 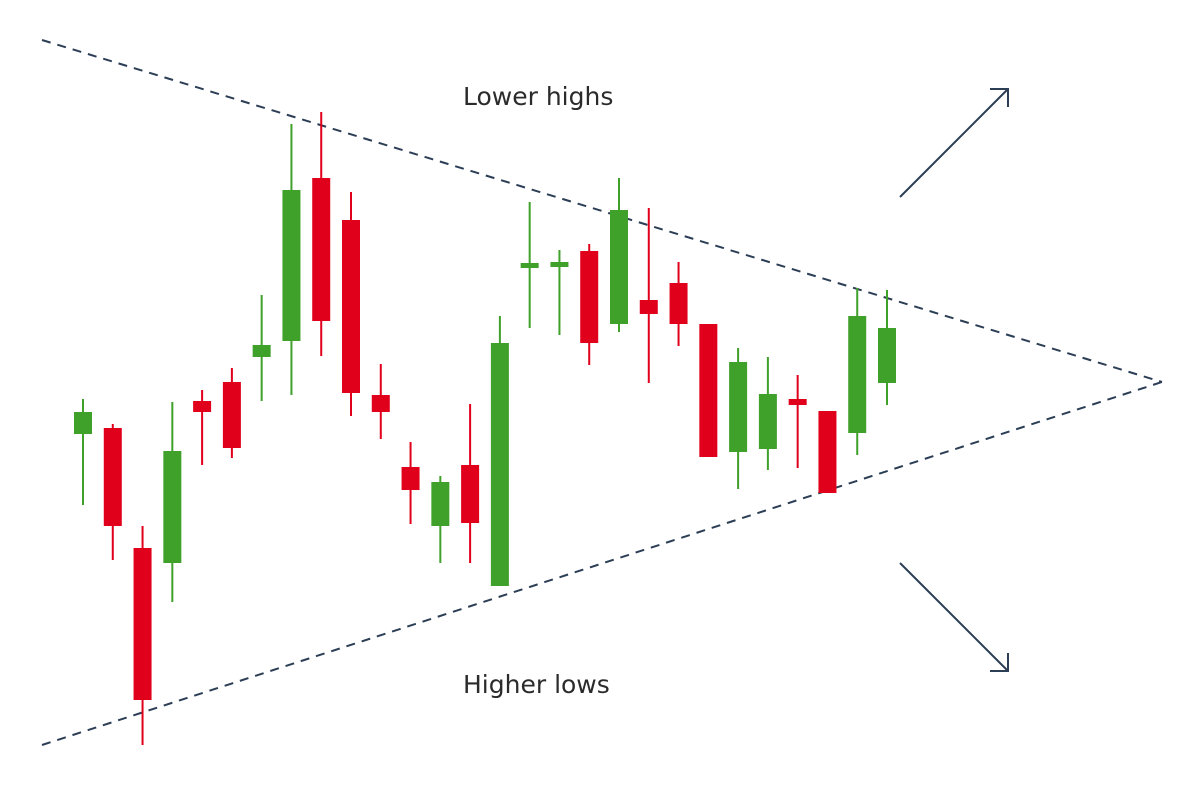 What do you see at coordinates (954, 143) in the screenshot?
I see `up-arrow` at bounding box center [954, 143].